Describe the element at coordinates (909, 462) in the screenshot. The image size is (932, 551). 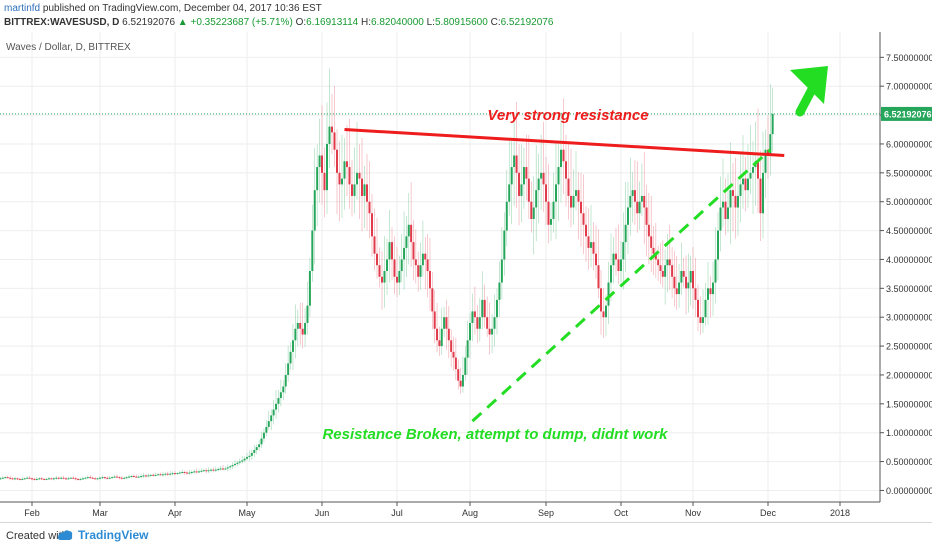
I see `price-tick-label: 0.50000000` at that location.